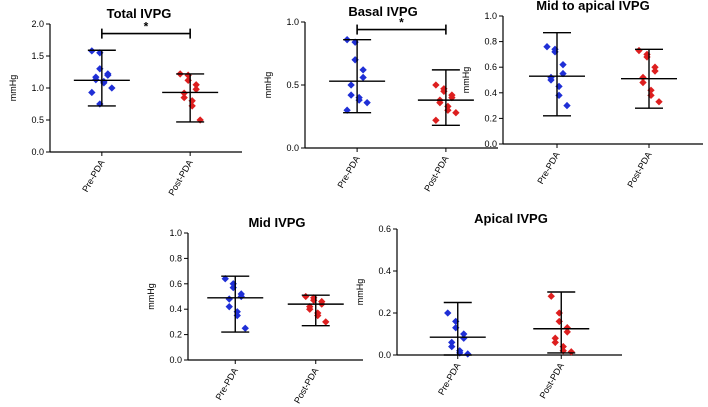  What do you see at coordinates (382, 11) in the screenshot?
I see `chart-title: Basal IVPG` at bounding box center [382, 11].